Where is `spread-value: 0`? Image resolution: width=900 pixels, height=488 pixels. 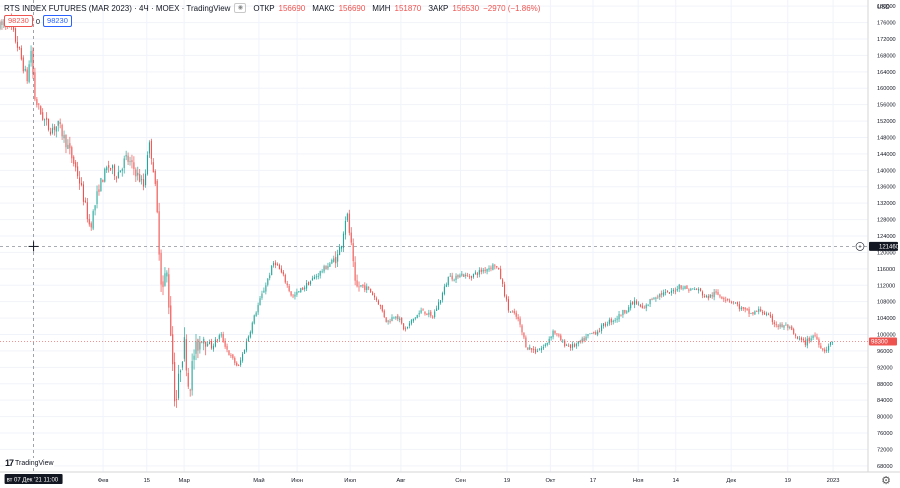 spread-value: 0 is located at coordinates (38, 21).